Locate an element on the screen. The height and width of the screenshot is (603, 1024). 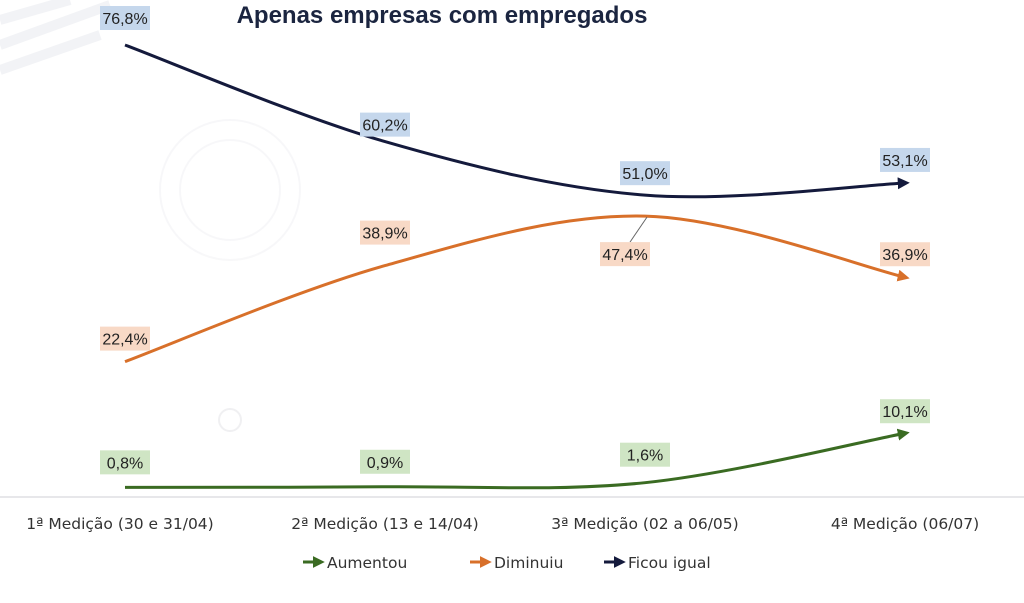
data-label: 22,4% is located at coordinates (124, 340).